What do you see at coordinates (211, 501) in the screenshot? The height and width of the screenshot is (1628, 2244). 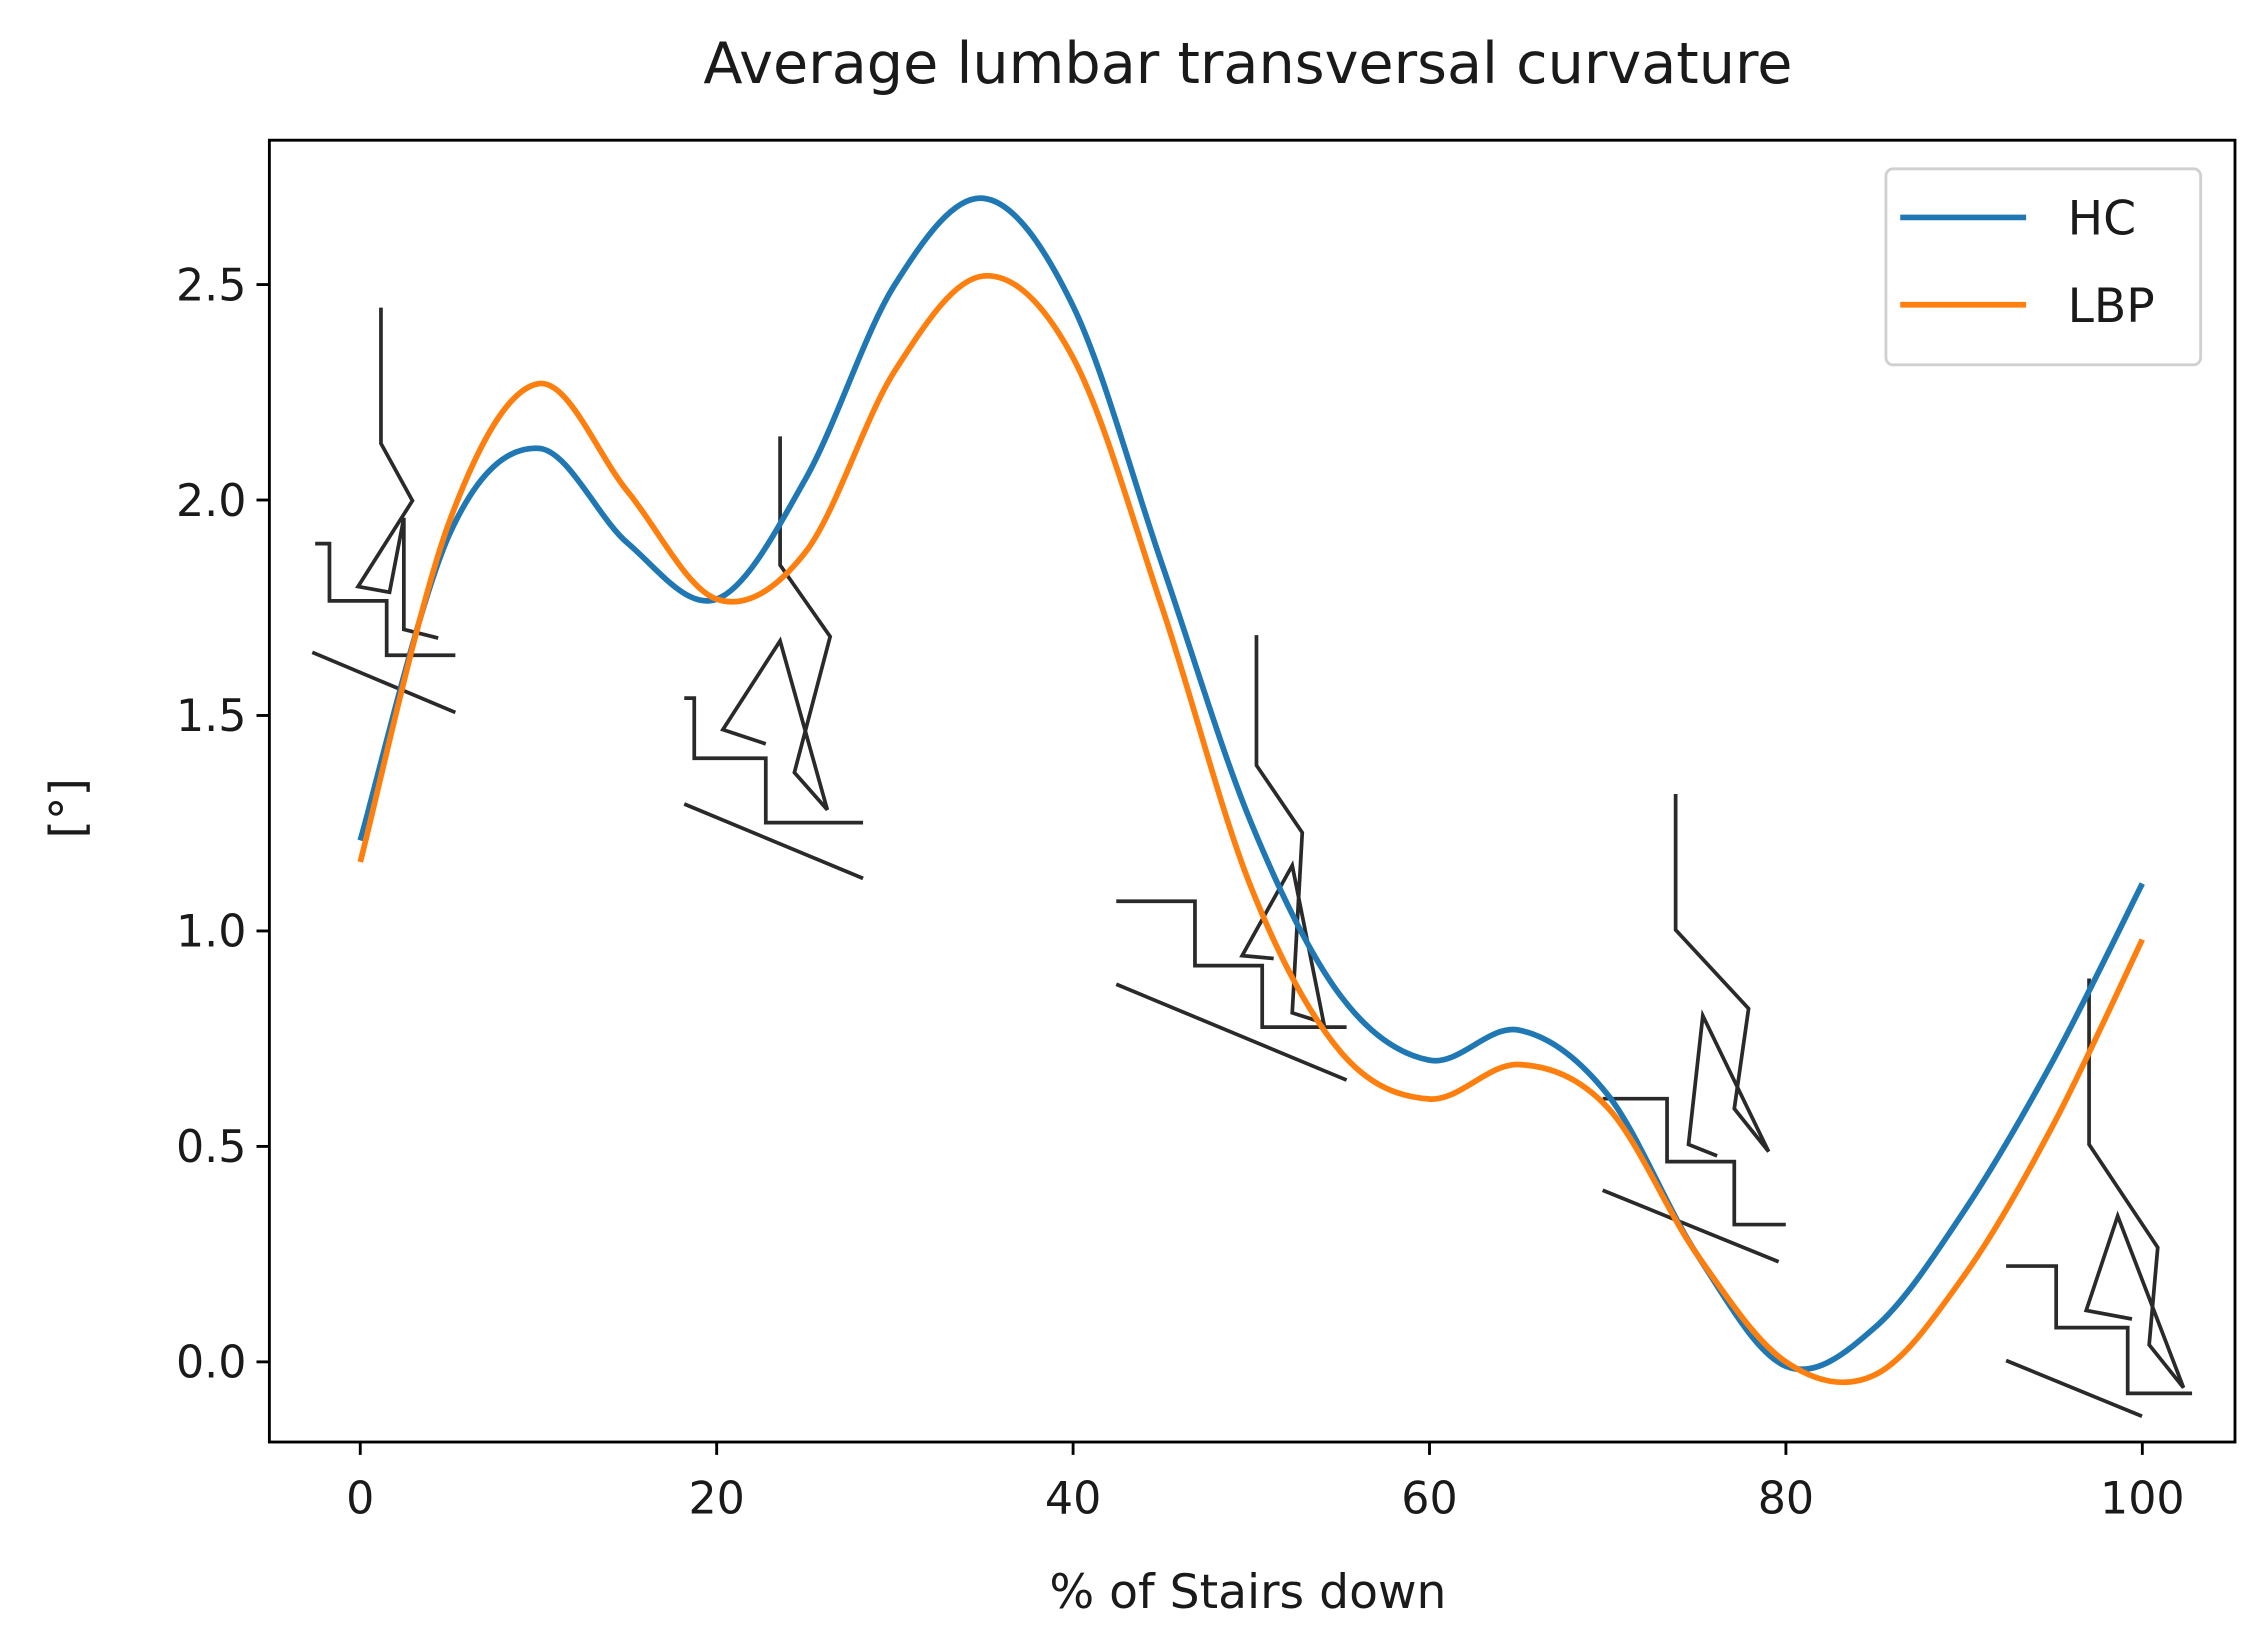 I see `y-tick-label: 2.0` at bounding box center [211, 501].